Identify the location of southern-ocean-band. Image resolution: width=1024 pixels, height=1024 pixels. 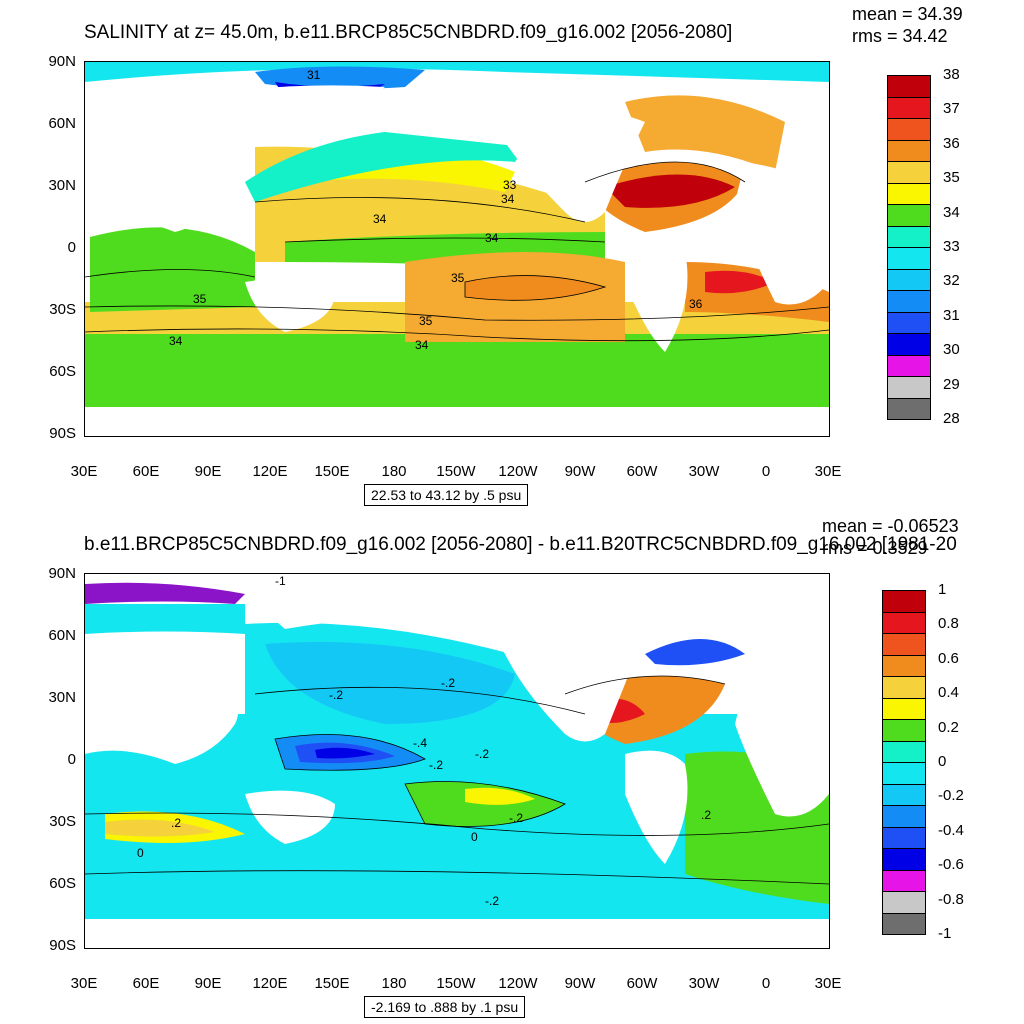
(457, 371).